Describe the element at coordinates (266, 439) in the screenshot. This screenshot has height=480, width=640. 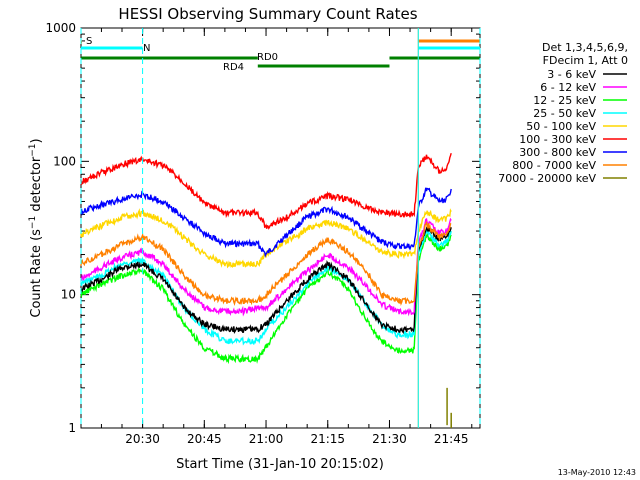
I see `x-tick-label: 21:00` at that location.